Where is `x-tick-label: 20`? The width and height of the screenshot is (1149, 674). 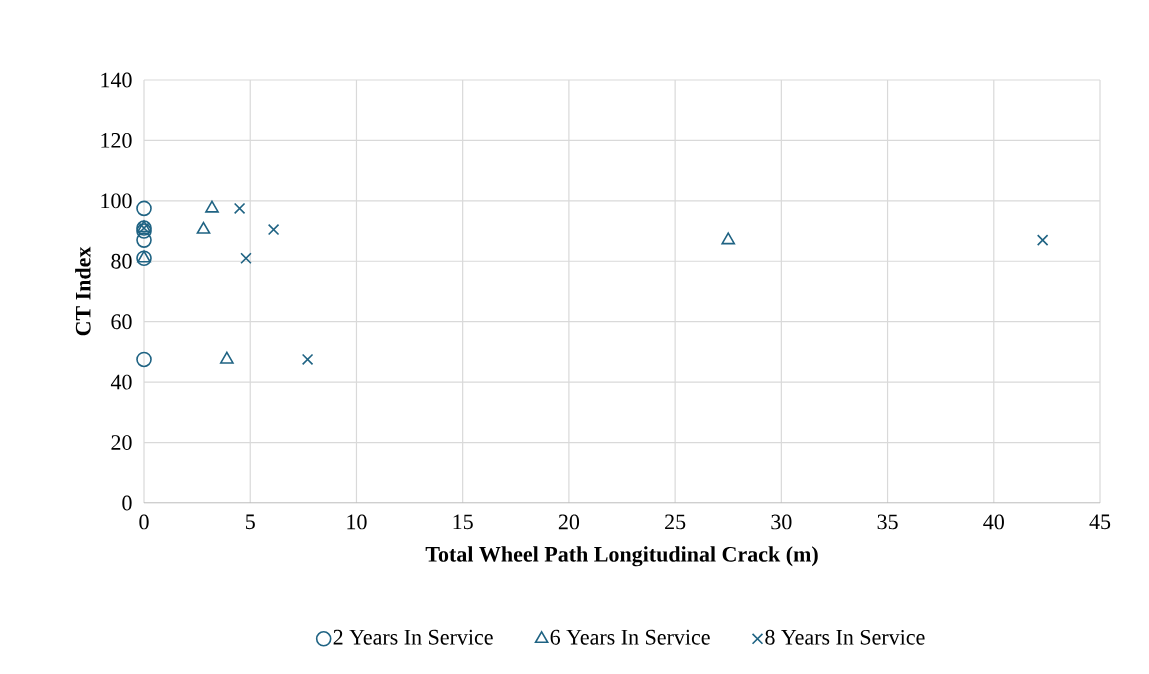
x-tick-label: 20 is located at coordinates (569, 522).